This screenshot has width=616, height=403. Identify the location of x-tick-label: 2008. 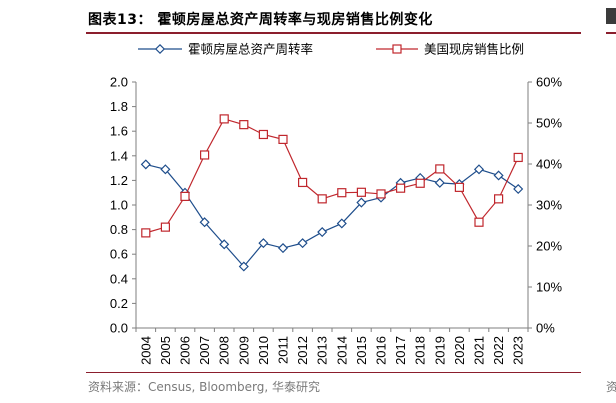
(224, 350).